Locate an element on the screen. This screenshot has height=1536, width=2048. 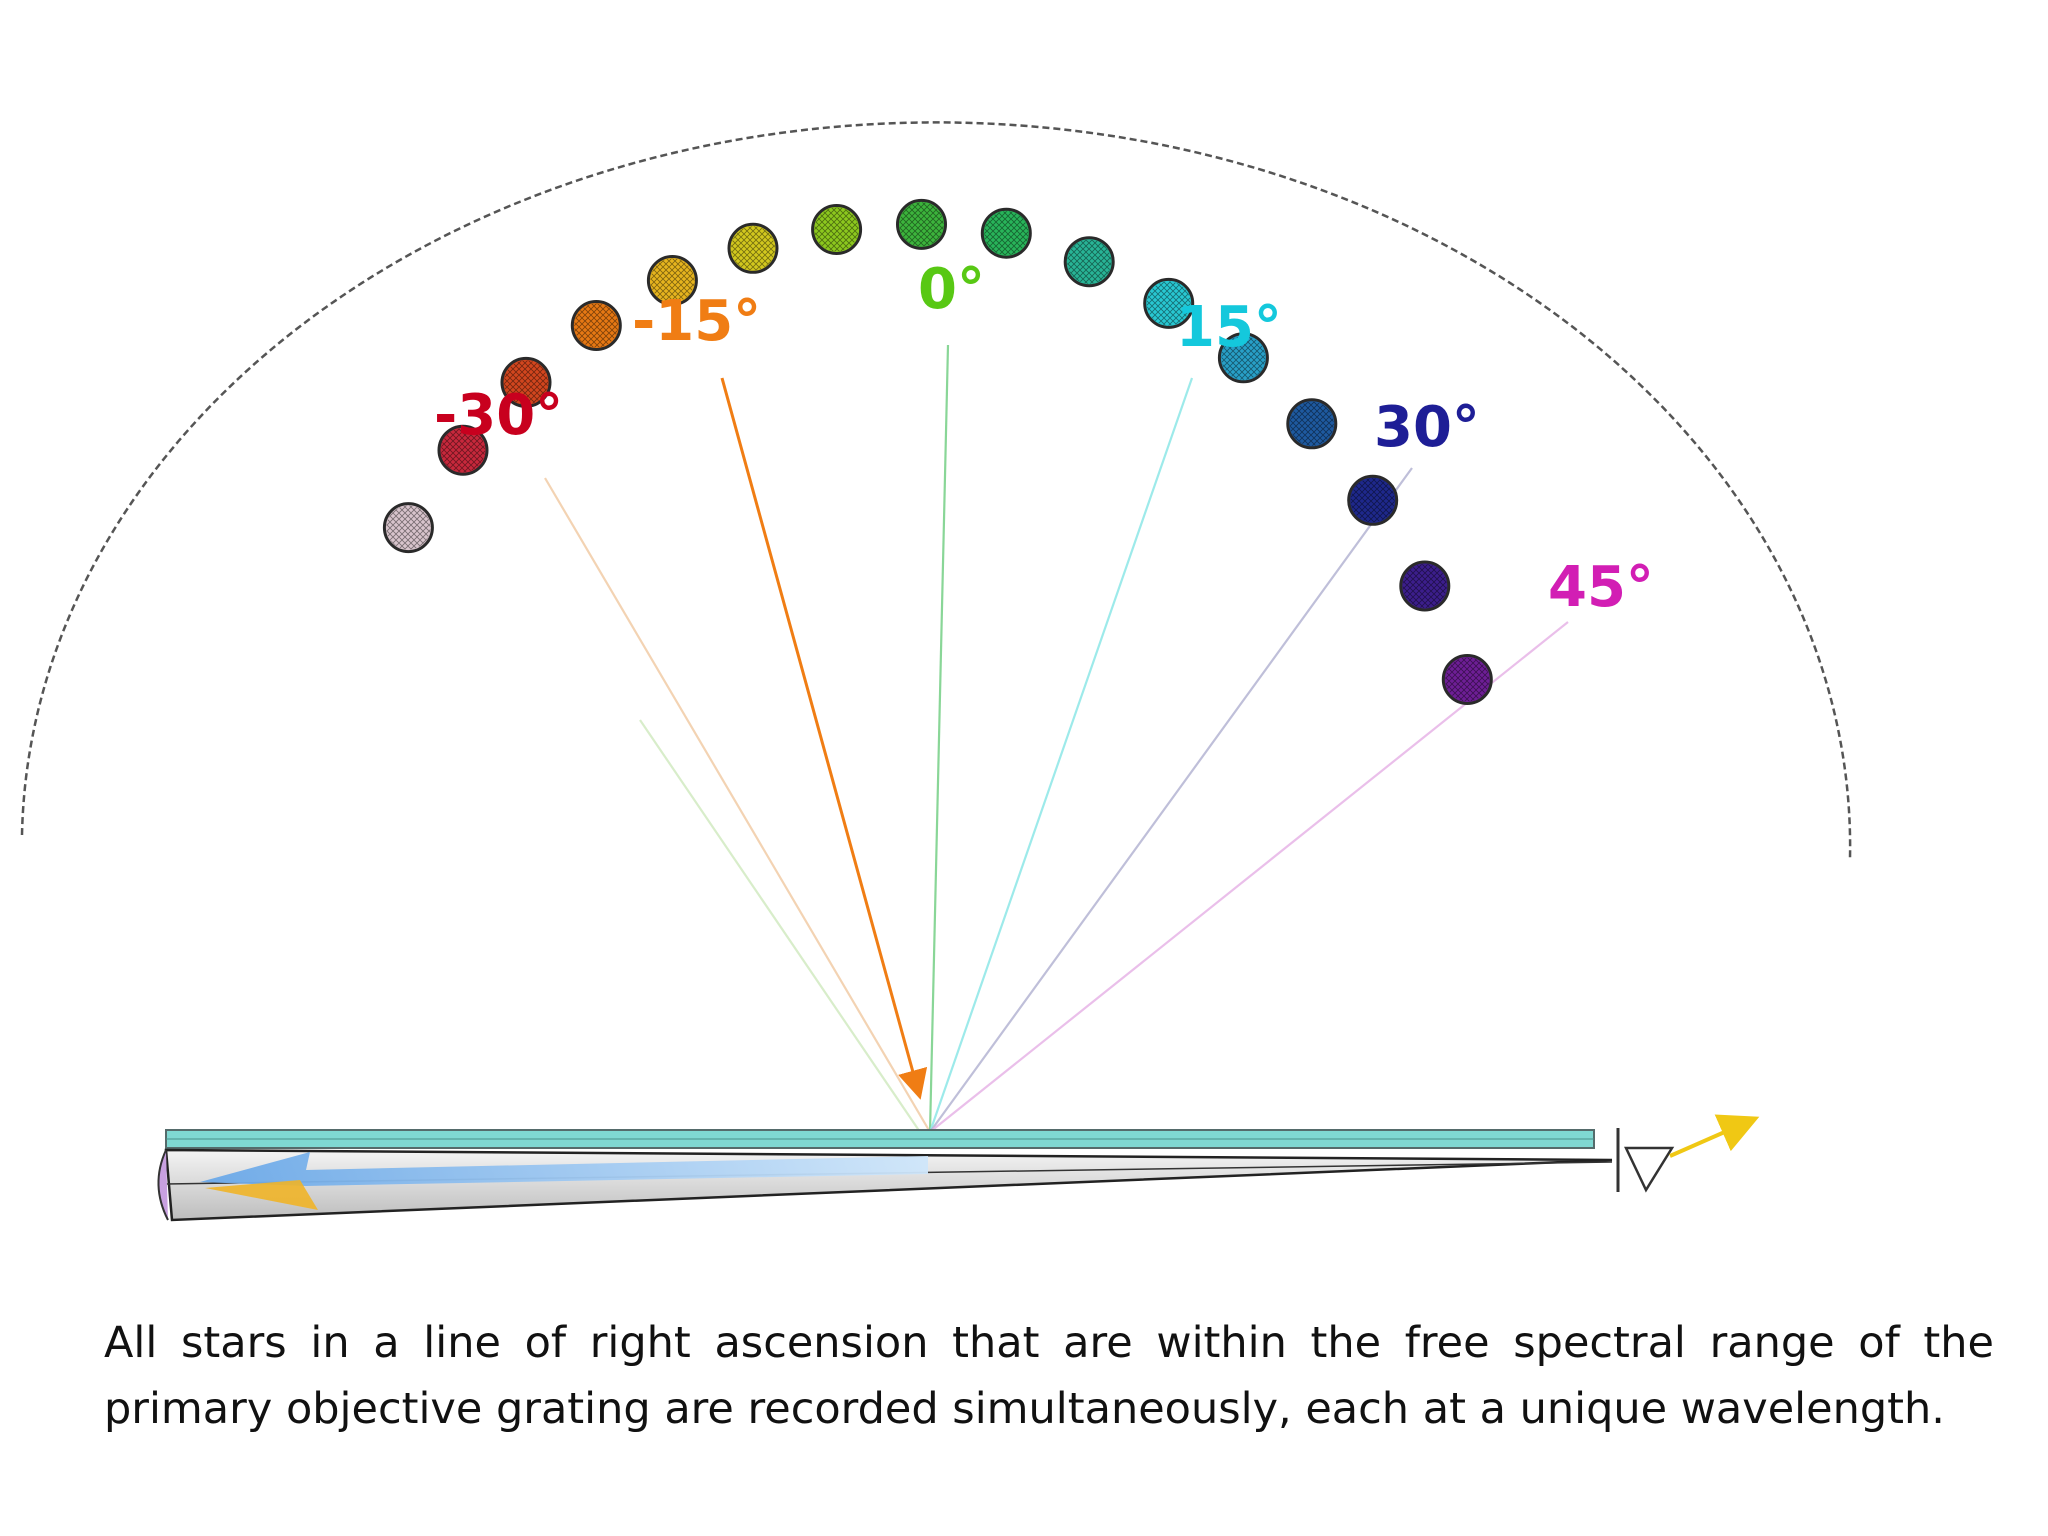
incident-arrow is located at coordinates (824, 738).